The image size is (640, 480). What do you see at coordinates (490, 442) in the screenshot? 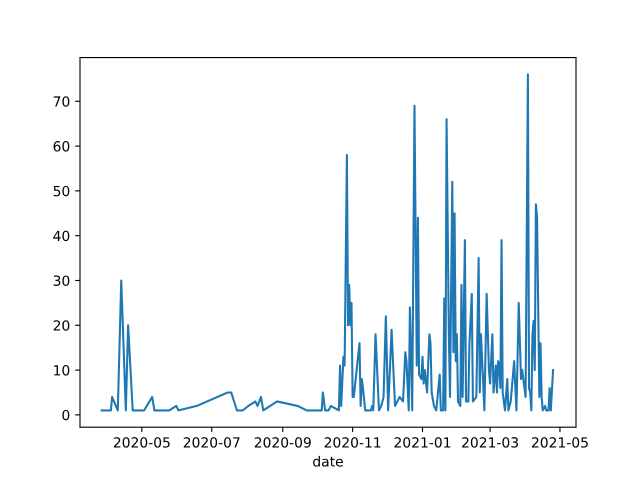
I see `x-tick-label: 2021-03` at bounding box center [490, 442].